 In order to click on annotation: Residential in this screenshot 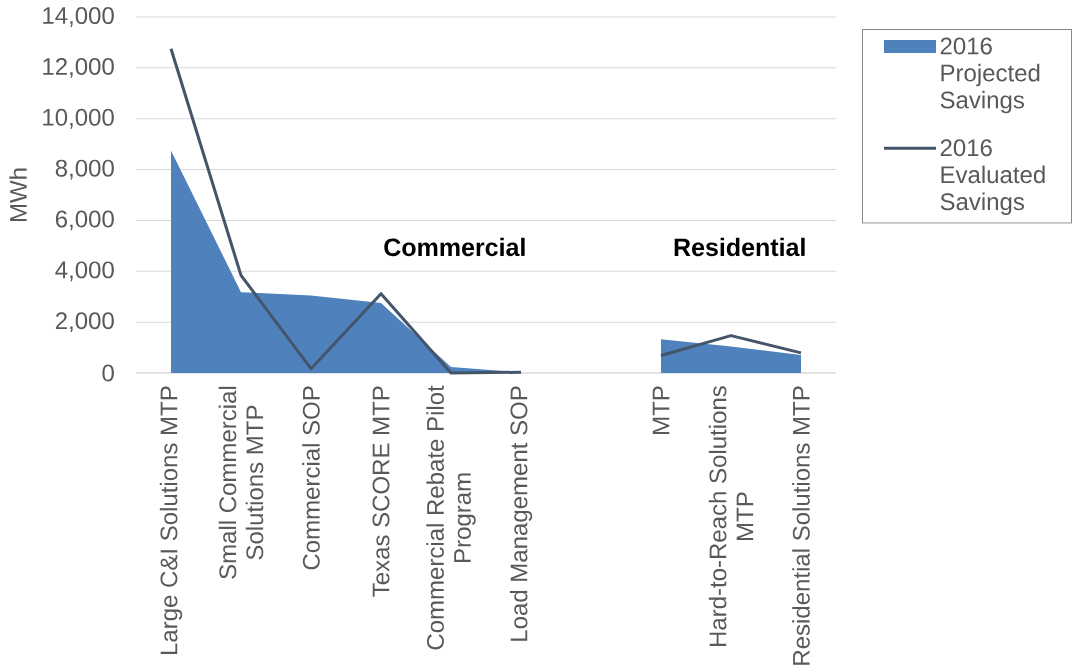, I will do `click(739, 247)`.